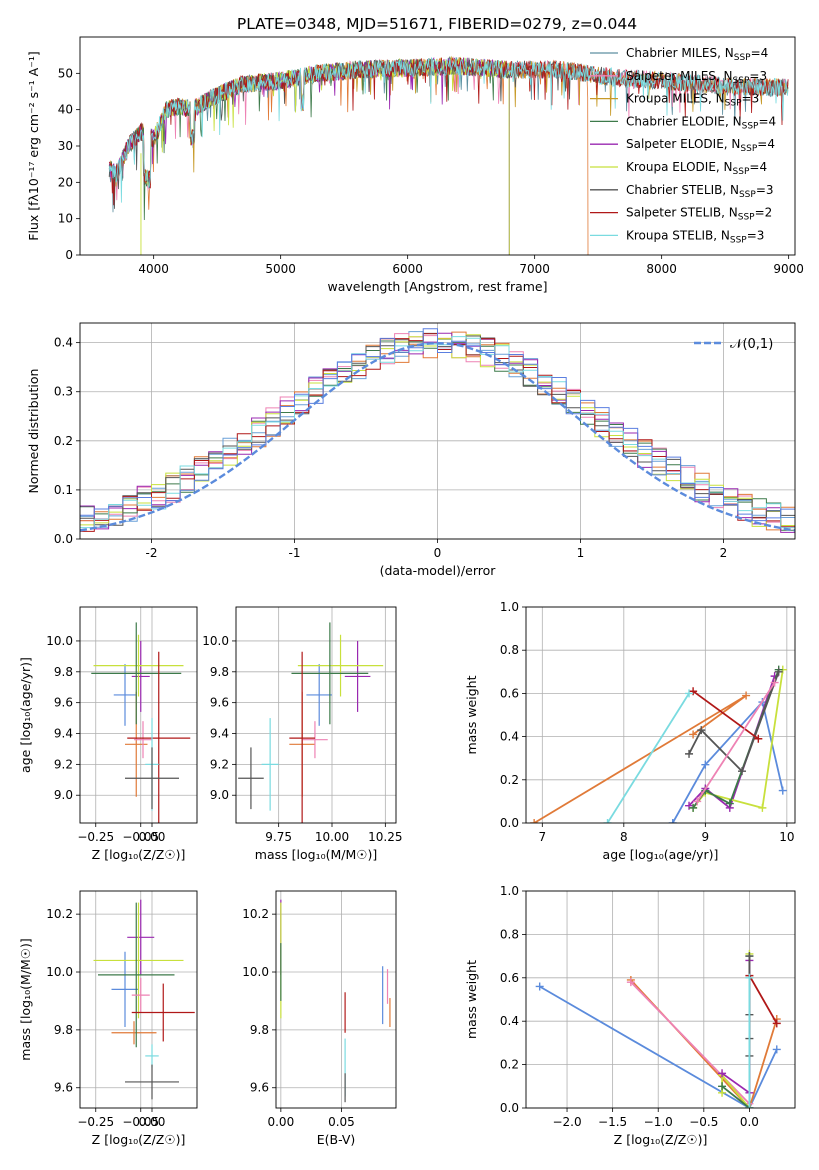 This screenshot has height=1170, width=819. I want to click on legend-entry: Chabrier STELIB, NSSP=3, so click(700, 191).